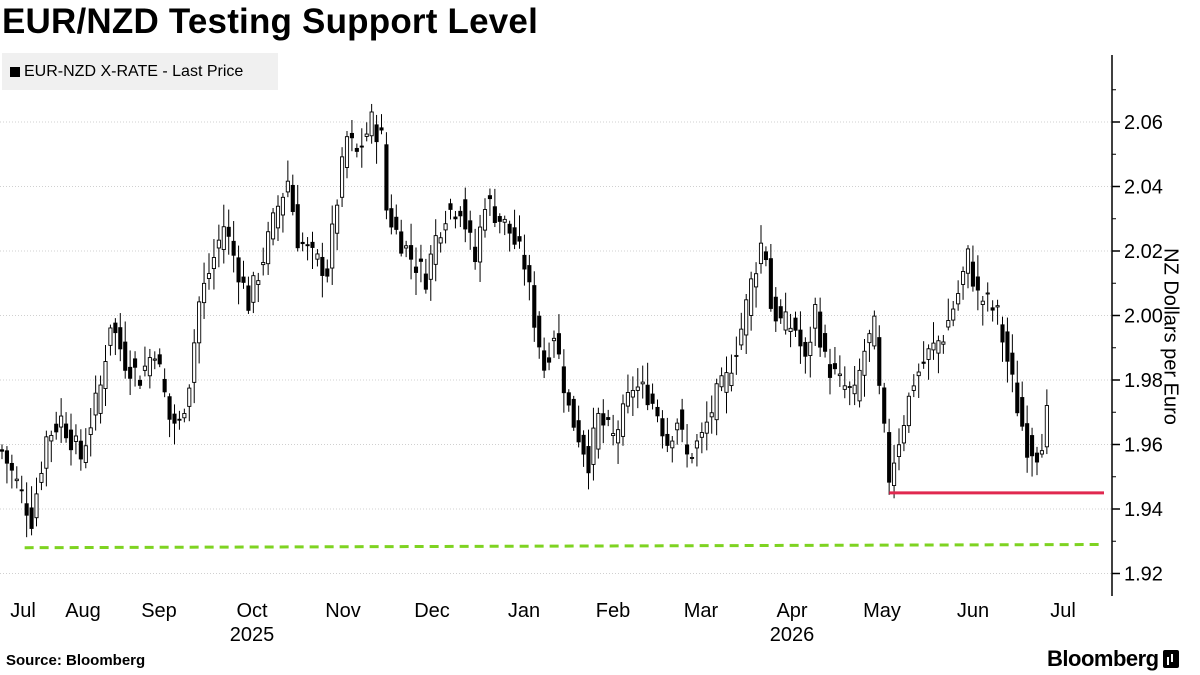 The width and height of the screenshot is (1200, 675). I want to click on y-tick-label: 1.92, so click(1143, 575).